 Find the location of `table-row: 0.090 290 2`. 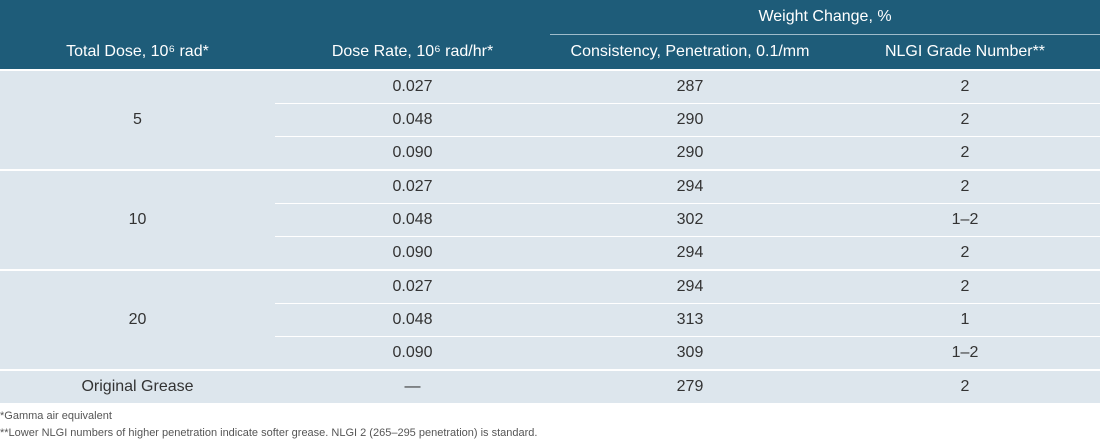

table-row: 0.090 290 2 is located at coordinates (550, 153).